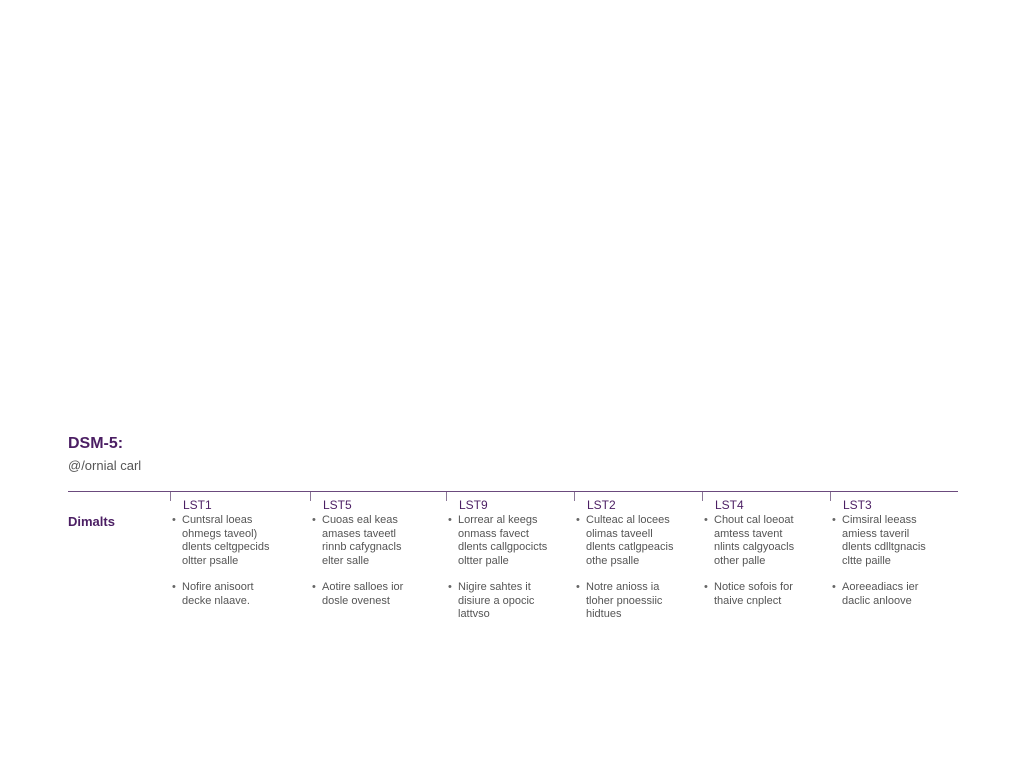  I want to click on rule, so click(513, 491).